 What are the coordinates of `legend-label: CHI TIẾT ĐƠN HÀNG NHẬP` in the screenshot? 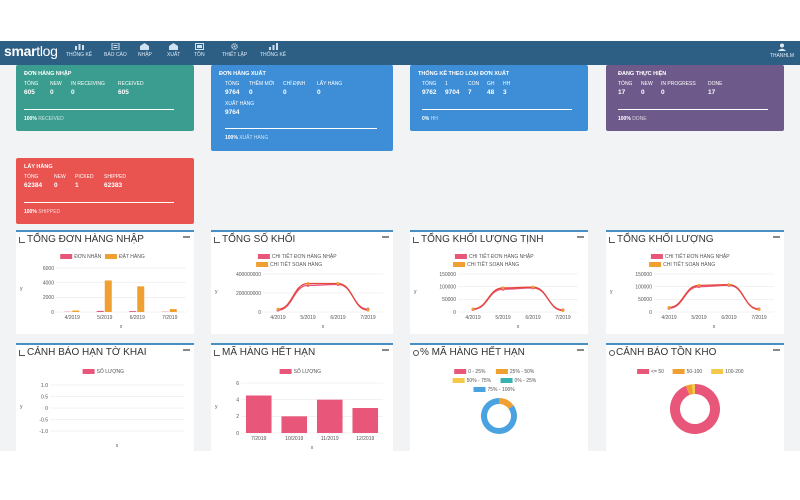 It's located at (697, 256).